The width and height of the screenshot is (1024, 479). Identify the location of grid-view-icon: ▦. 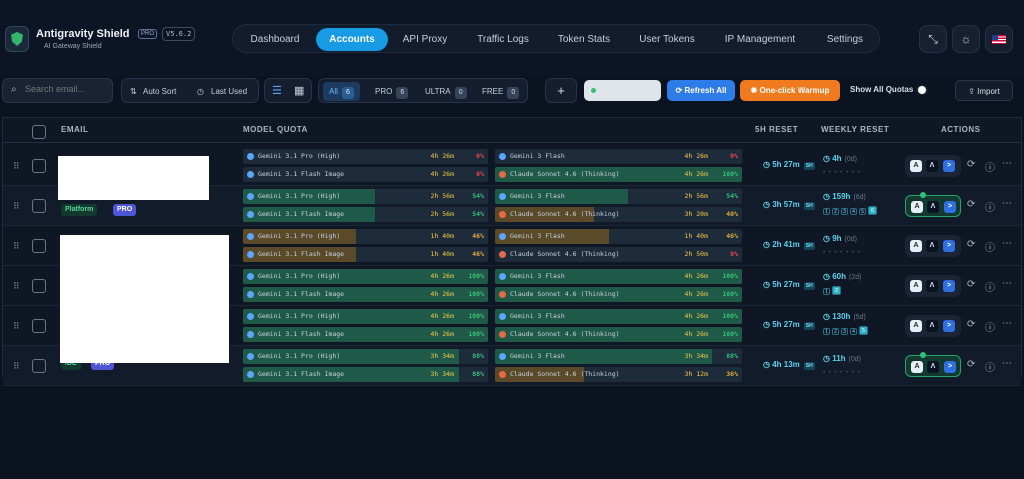
(299, 91).